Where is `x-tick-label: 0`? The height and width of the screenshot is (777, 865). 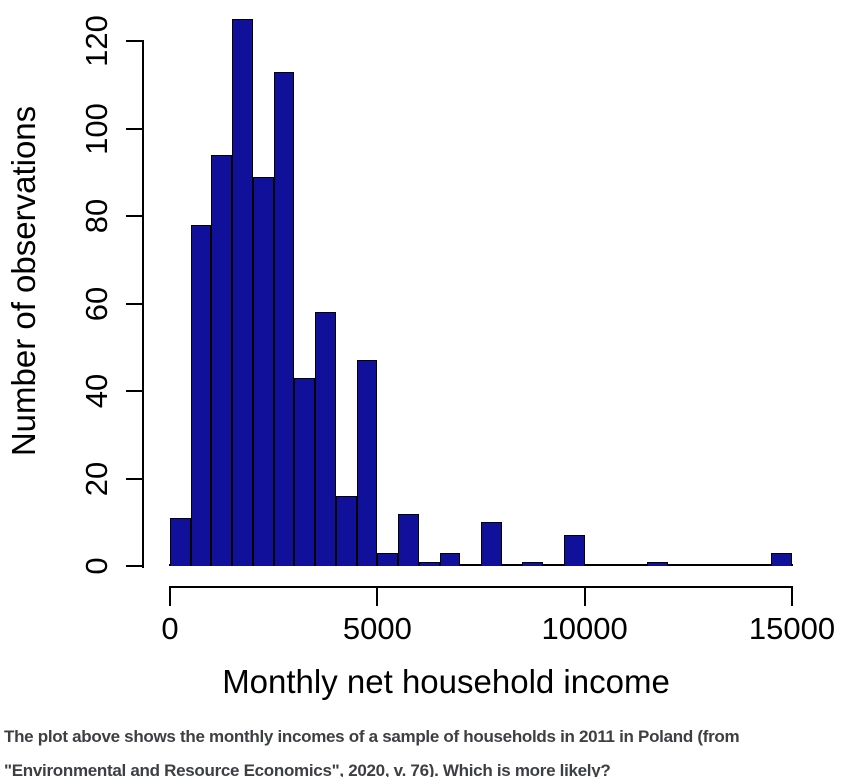 x-tick-label: 0 is located at coordinates (170, 628).